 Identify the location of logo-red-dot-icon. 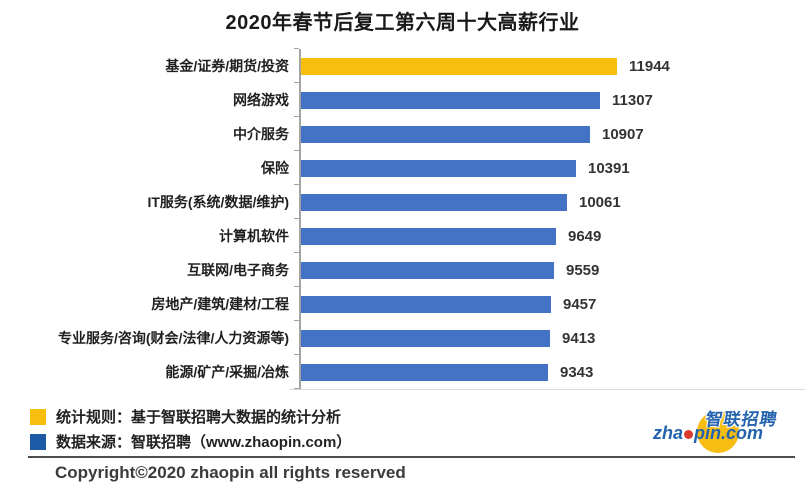
(689, 434).